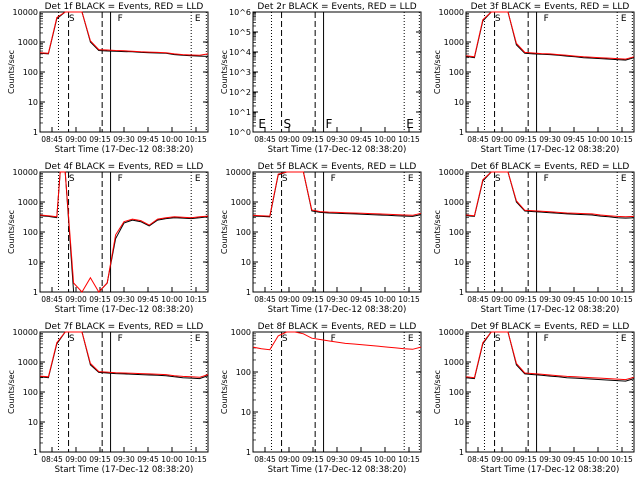 This screenshot has height=480, width=640. Describe the element at coordinates (336, 7) in the screenshot. I see `panel-title: Det 2r BLACK = Events, RED = LLD` at that location.